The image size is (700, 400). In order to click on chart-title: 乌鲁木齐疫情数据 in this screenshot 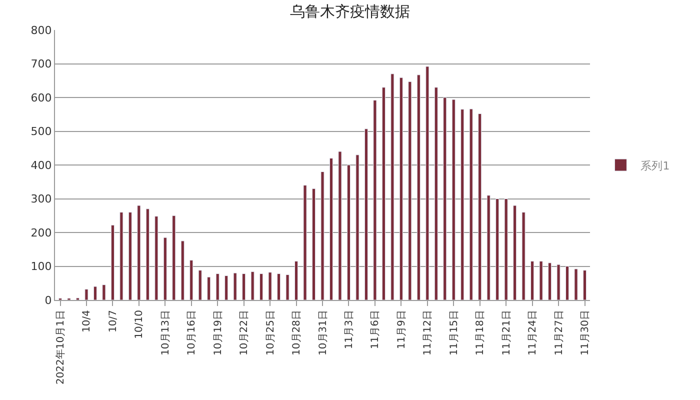, I will do `click(350, 11)`.